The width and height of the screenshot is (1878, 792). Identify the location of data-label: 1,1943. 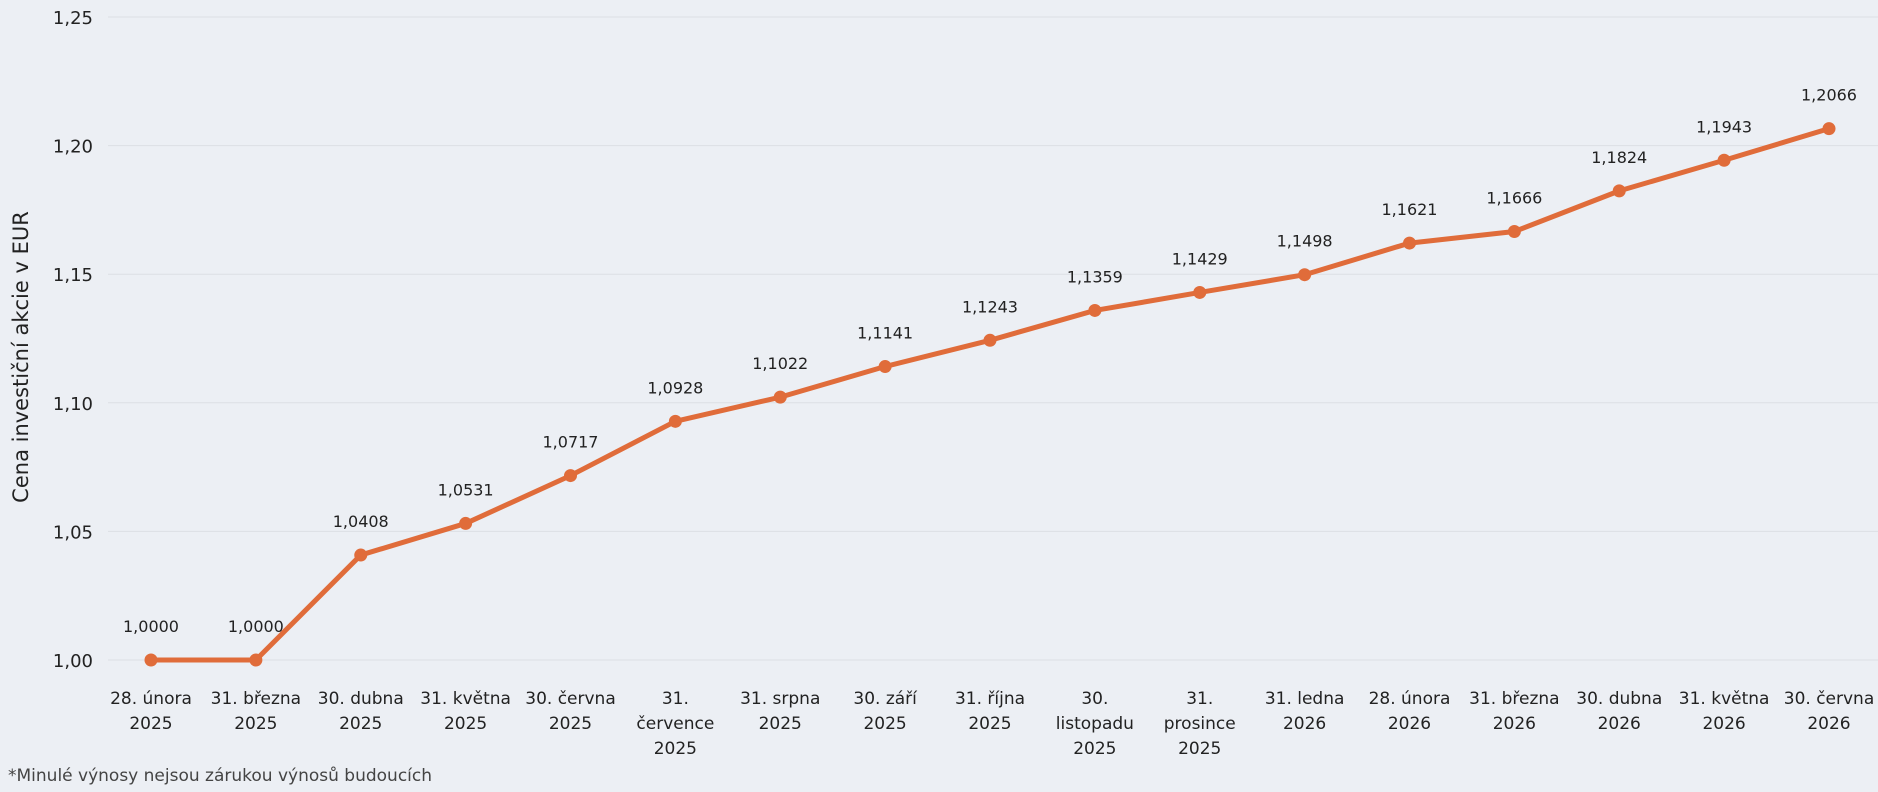
(1724, 126).